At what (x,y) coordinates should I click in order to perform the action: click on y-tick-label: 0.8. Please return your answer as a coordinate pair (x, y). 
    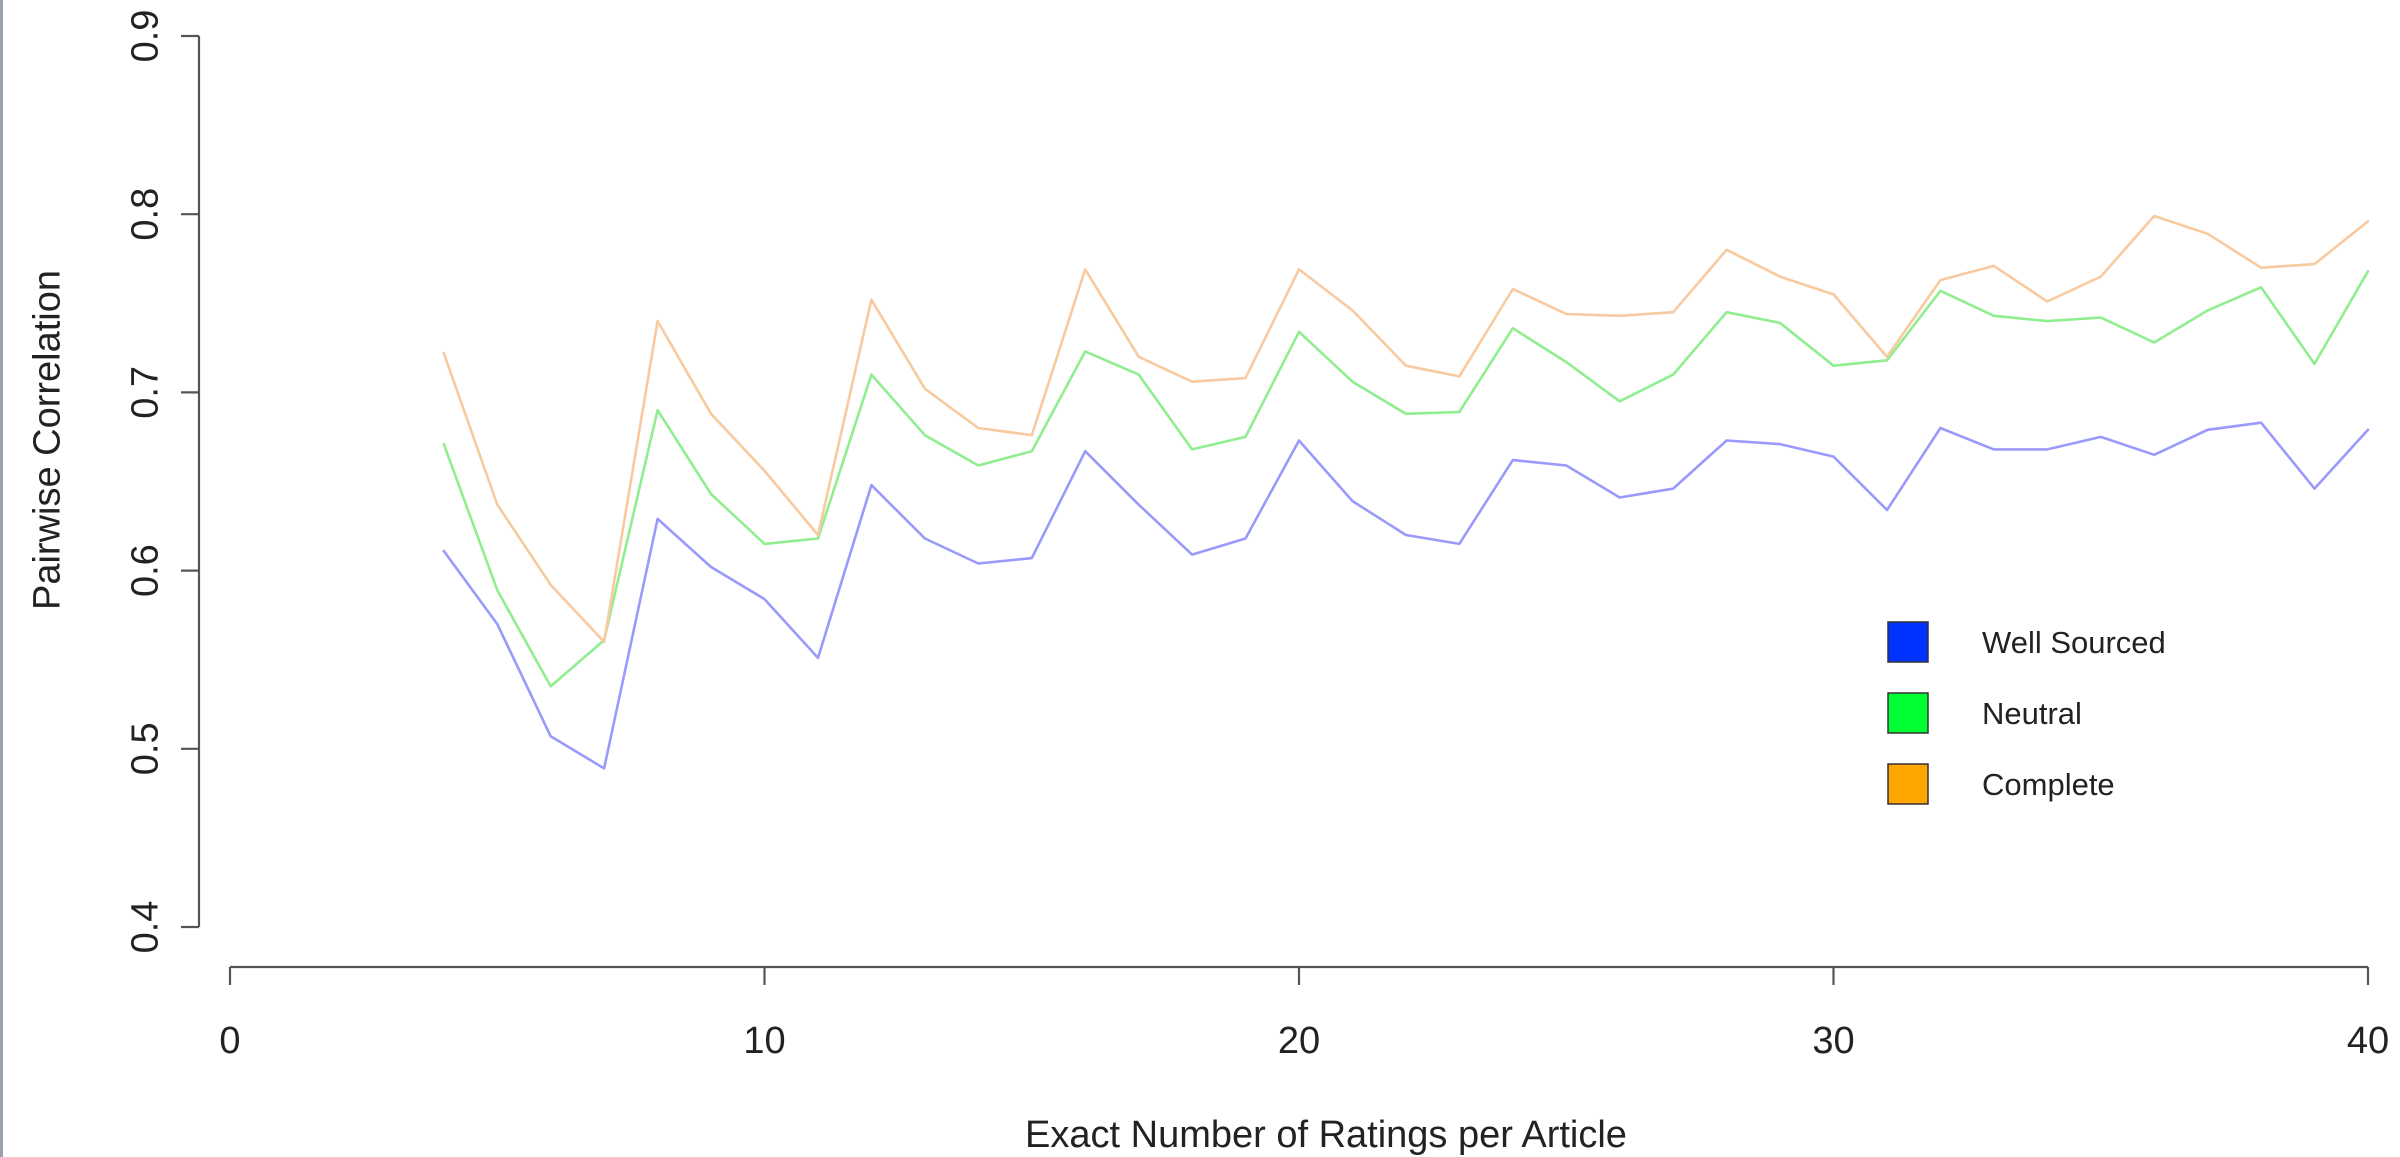
    Looking at the image, I should click on (146, 214).